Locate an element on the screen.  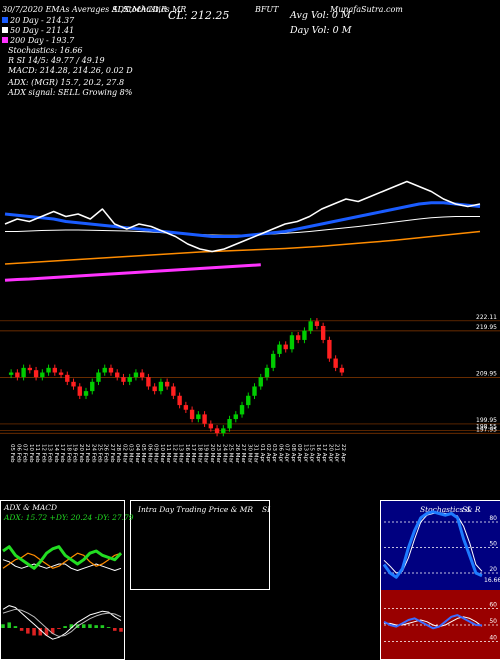
panel-title: Intra Day Trading Price & MR is located at coordinates (195, 509).